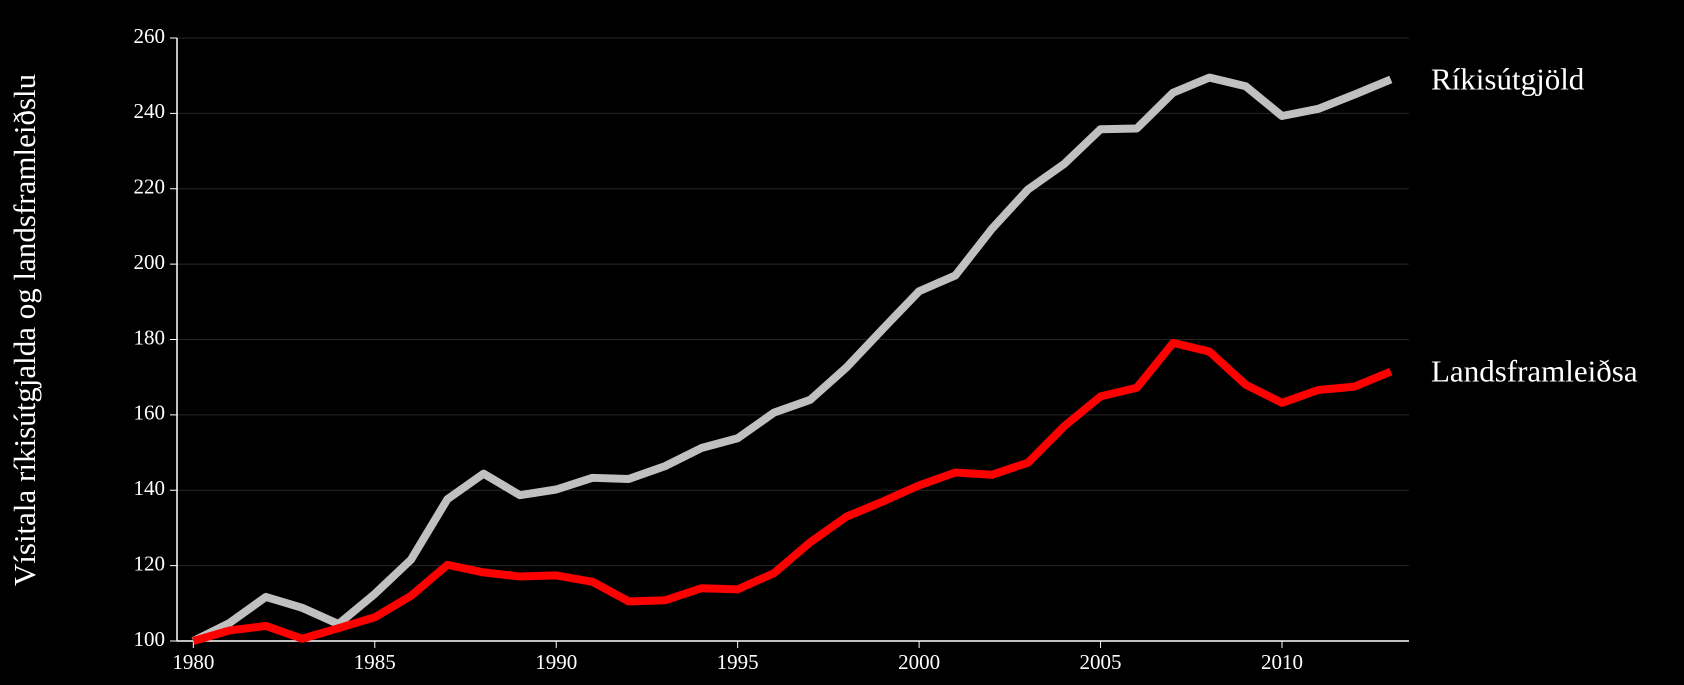  Describe the element at coordinates (150, 488) in the screenshot. I see `y-tick-label: 140` at that location.